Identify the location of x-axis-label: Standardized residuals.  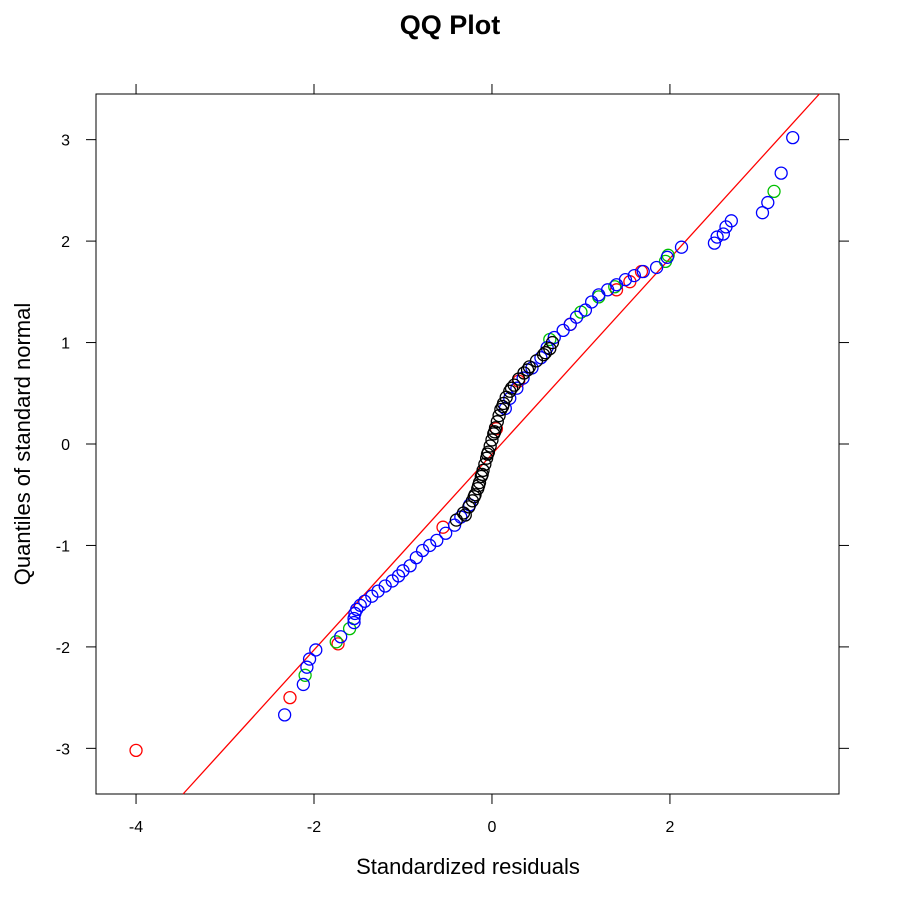
(468, 866).